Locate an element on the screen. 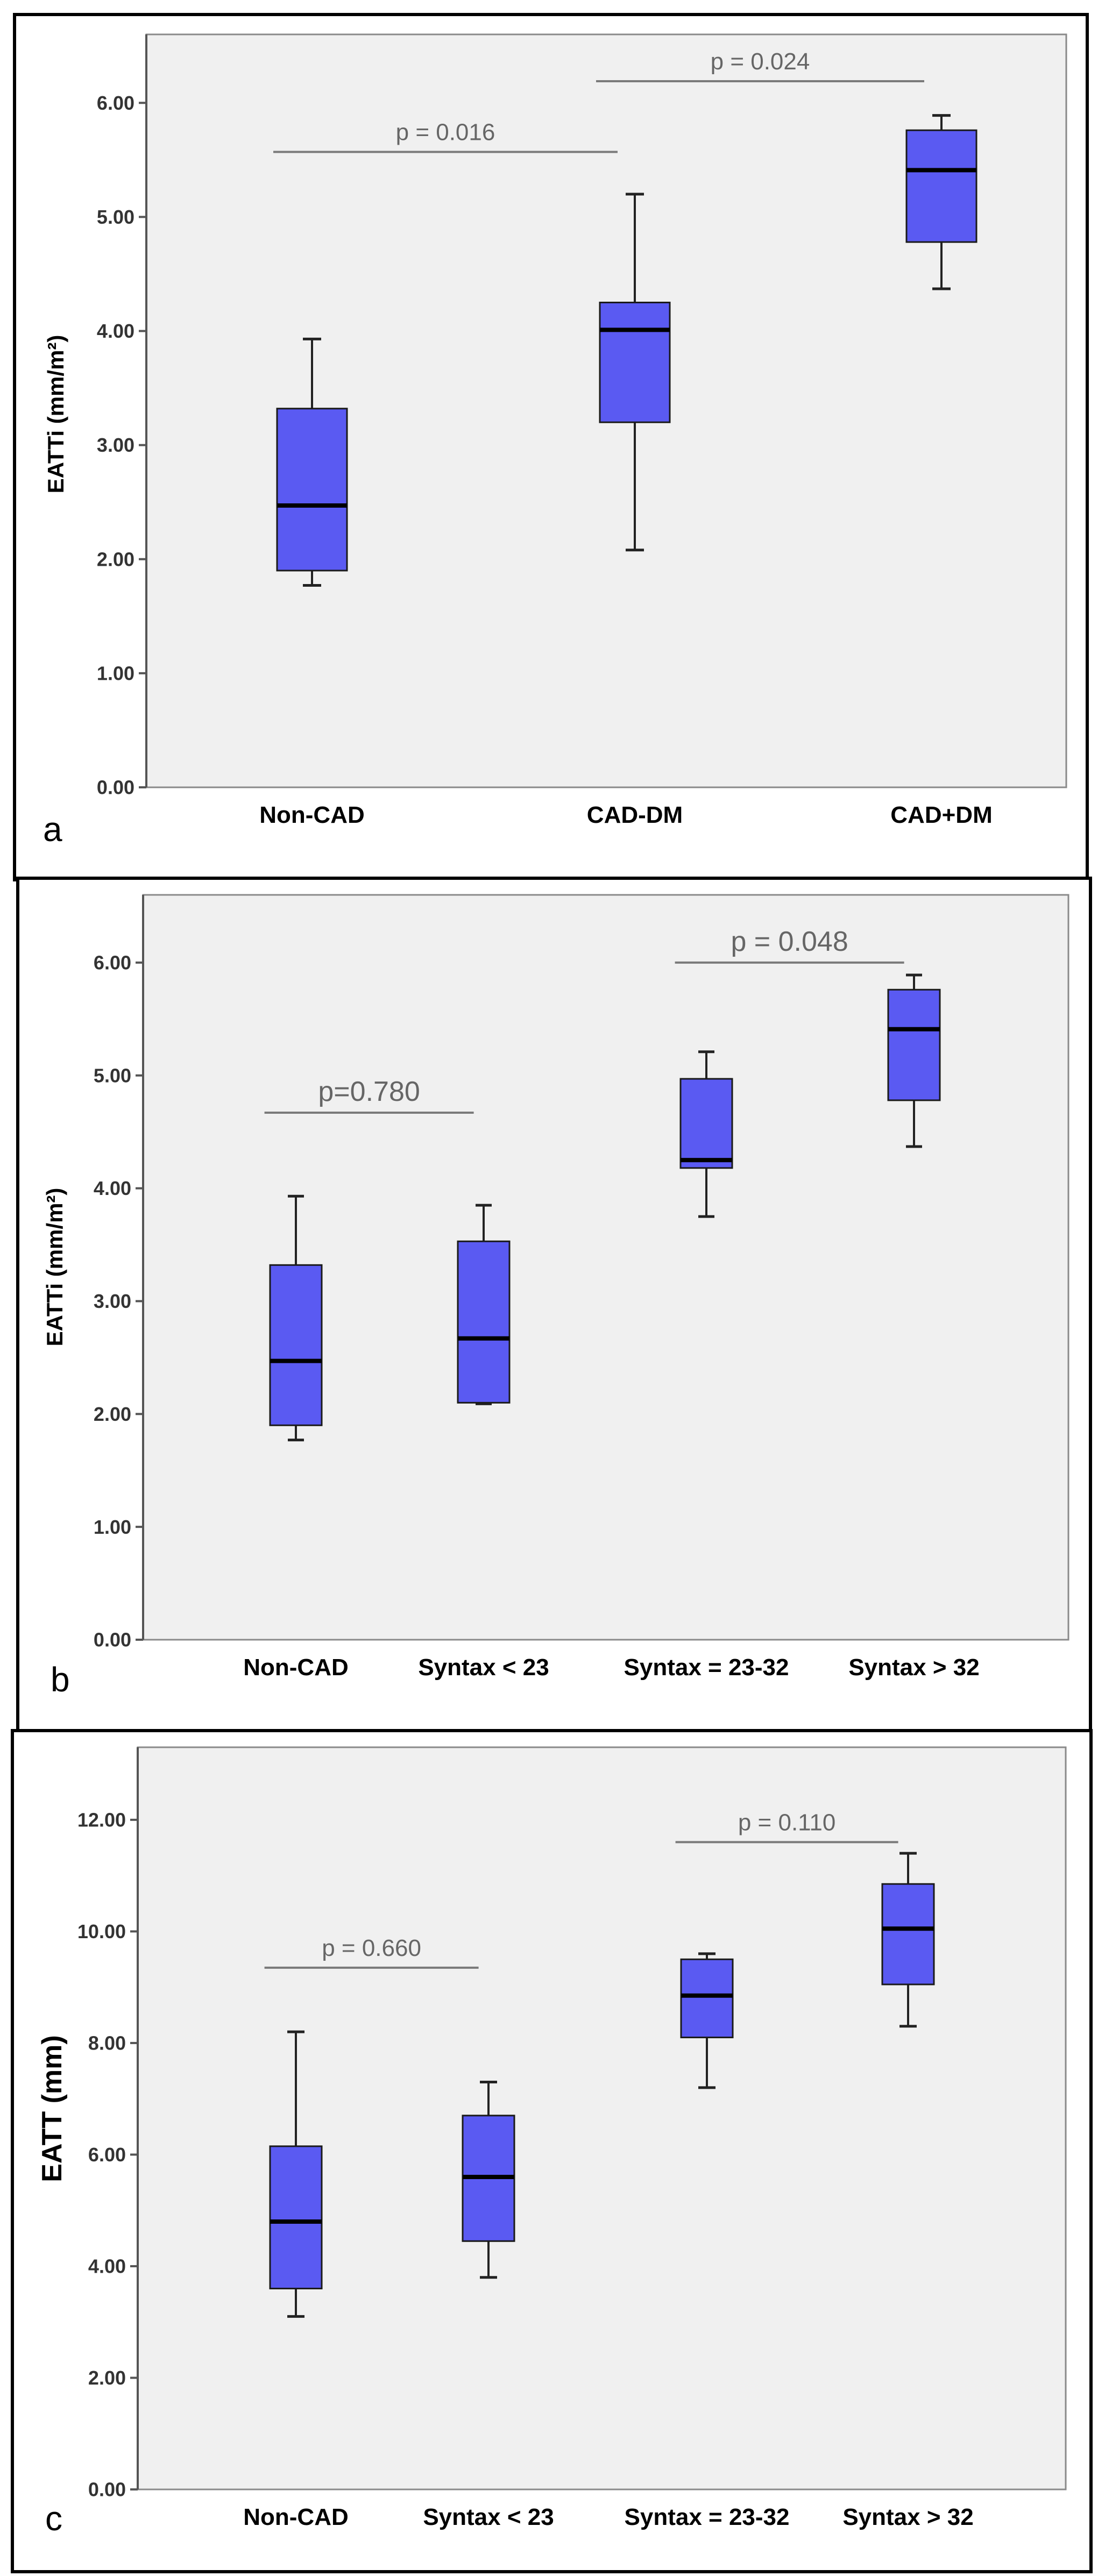 This screenshot has width=1098, height=2576. p-value-label: p = 0.016 is located at coordinates (446, 132).